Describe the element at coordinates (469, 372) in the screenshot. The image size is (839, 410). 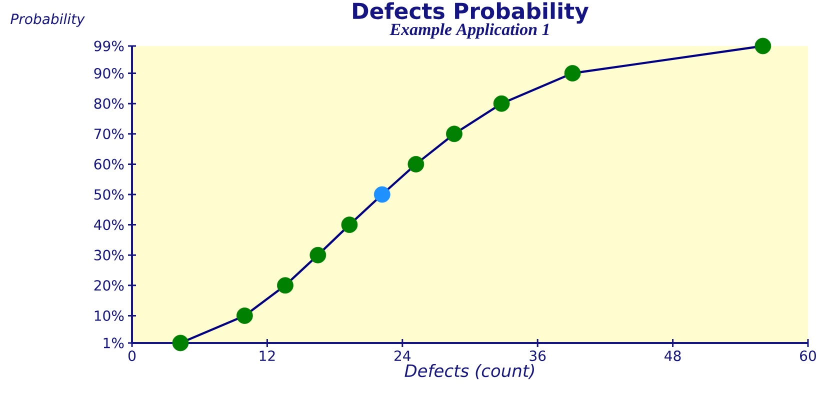
I see `x-axis-title: Defects (count)` at that location.